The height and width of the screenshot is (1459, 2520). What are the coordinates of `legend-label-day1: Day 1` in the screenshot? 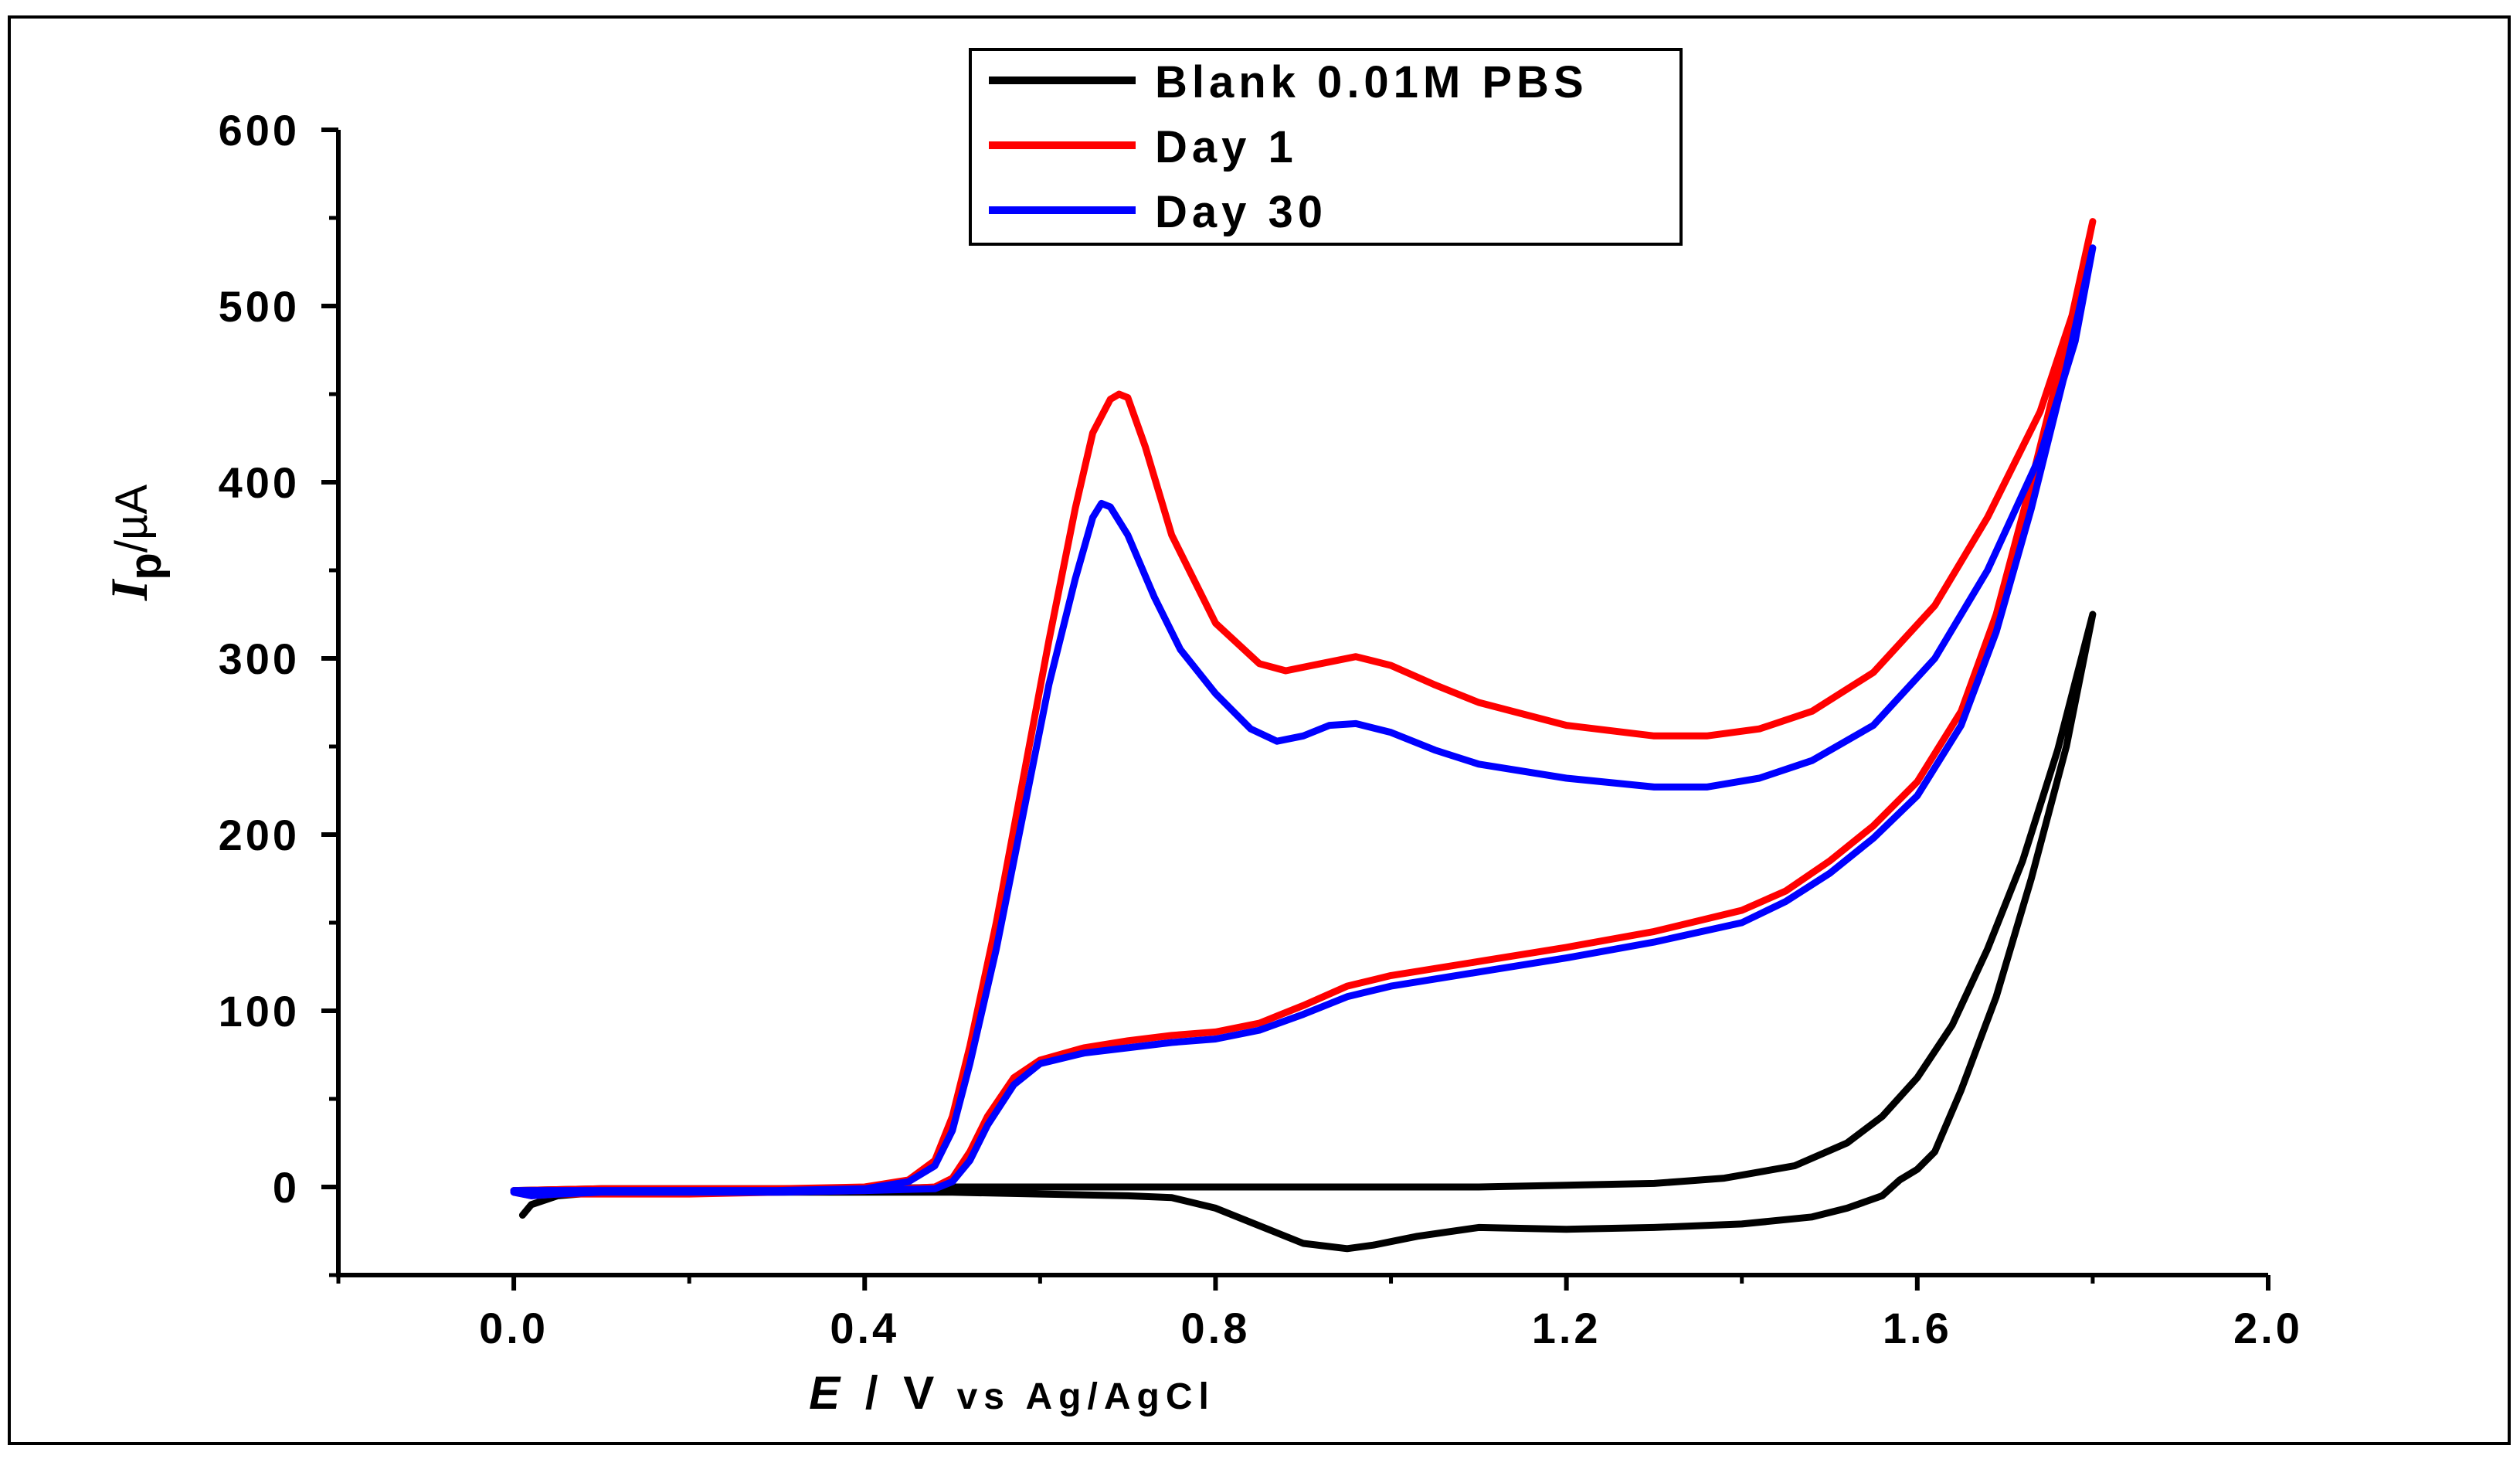 It's located at (1226, 147).